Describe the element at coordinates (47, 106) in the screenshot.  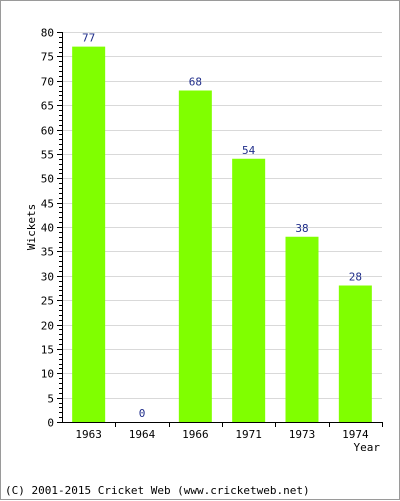
I see `y-tick-label: 65` at that location.